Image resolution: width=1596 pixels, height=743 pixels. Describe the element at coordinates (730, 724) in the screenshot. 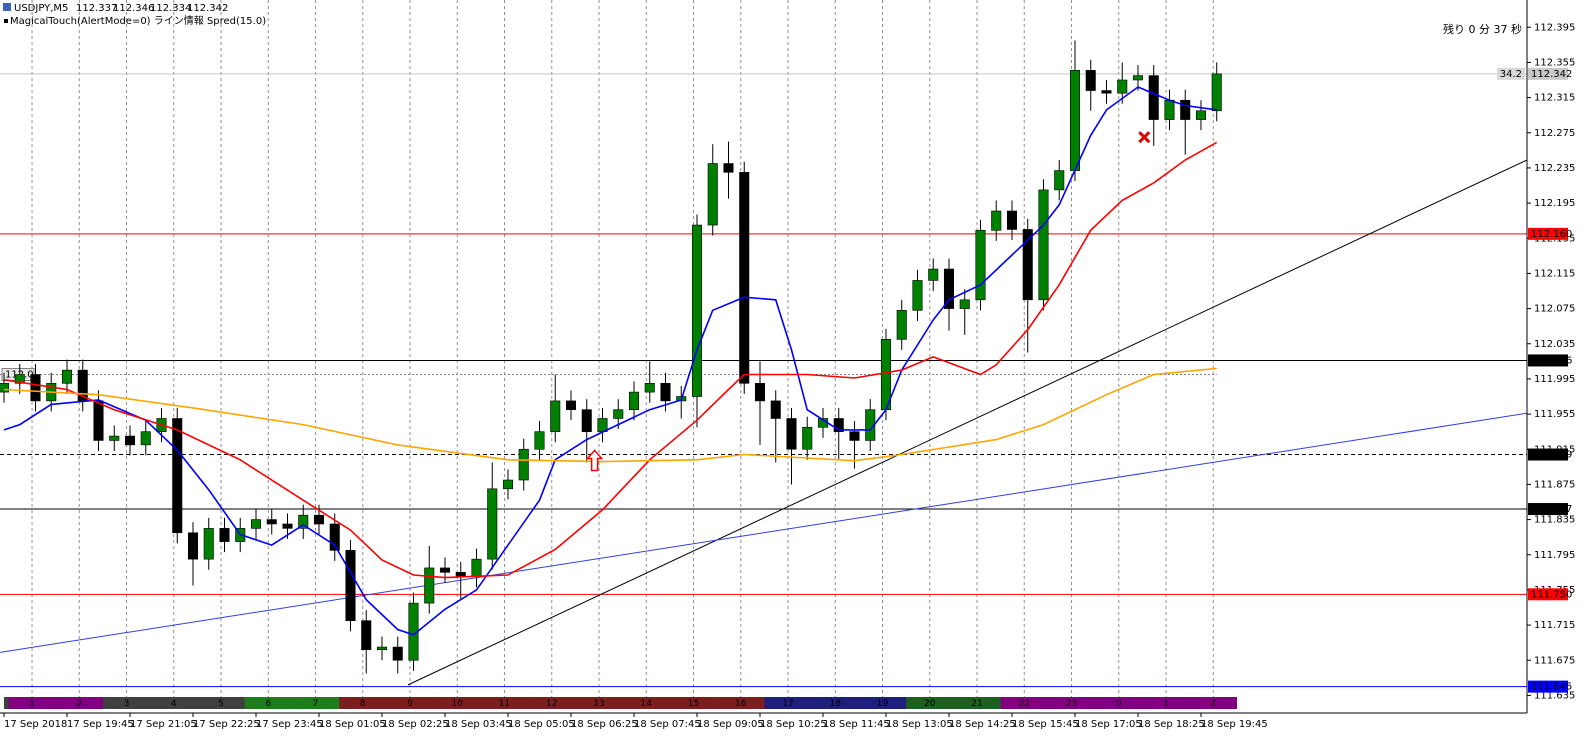

I see `x-tick-label: 18 Sep 09:05` at that location.